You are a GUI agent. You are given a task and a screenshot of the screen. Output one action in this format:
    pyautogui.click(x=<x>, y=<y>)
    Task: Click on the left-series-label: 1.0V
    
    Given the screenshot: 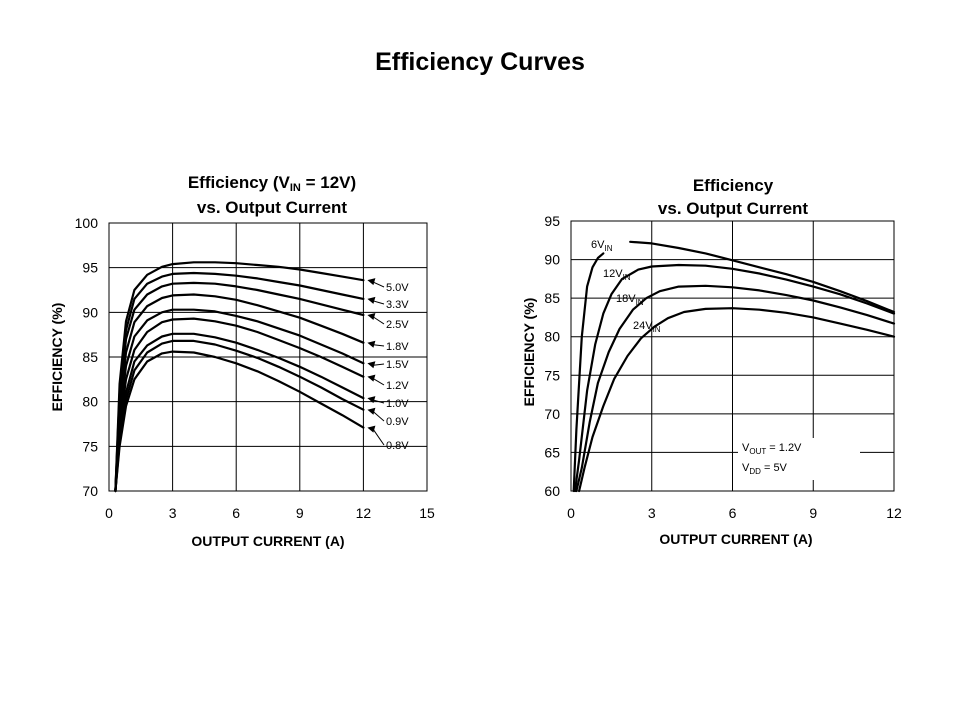 What is the action you would take?
    pyautogui.click(x=397, y=404)
    